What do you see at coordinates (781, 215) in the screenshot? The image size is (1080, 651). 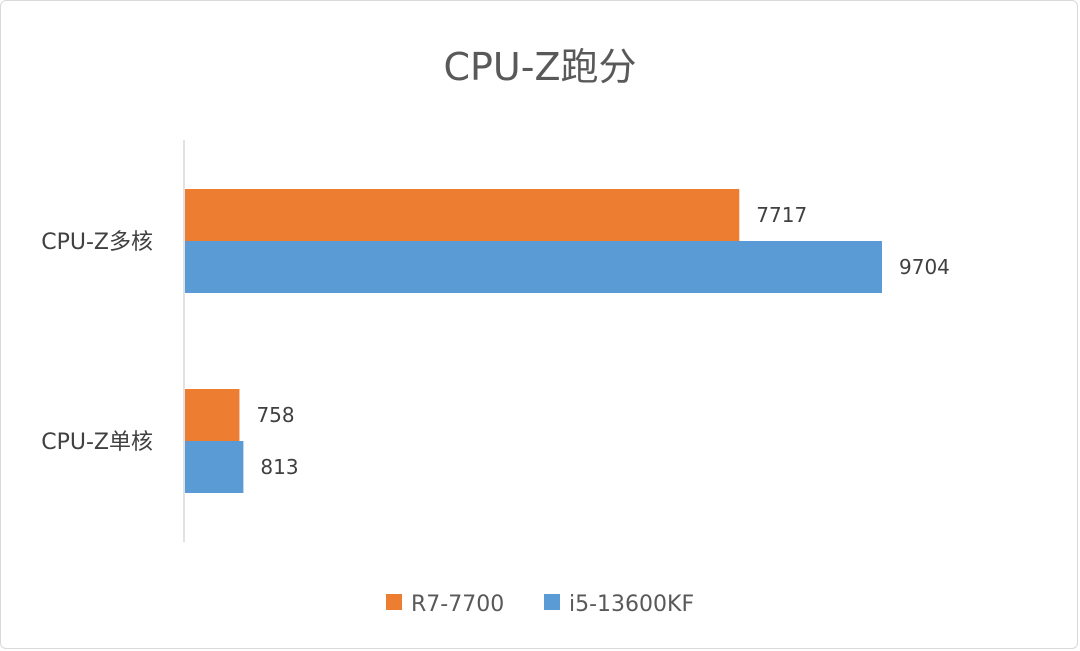 I see `data-label: 7717` at bounding box center [781, 215].